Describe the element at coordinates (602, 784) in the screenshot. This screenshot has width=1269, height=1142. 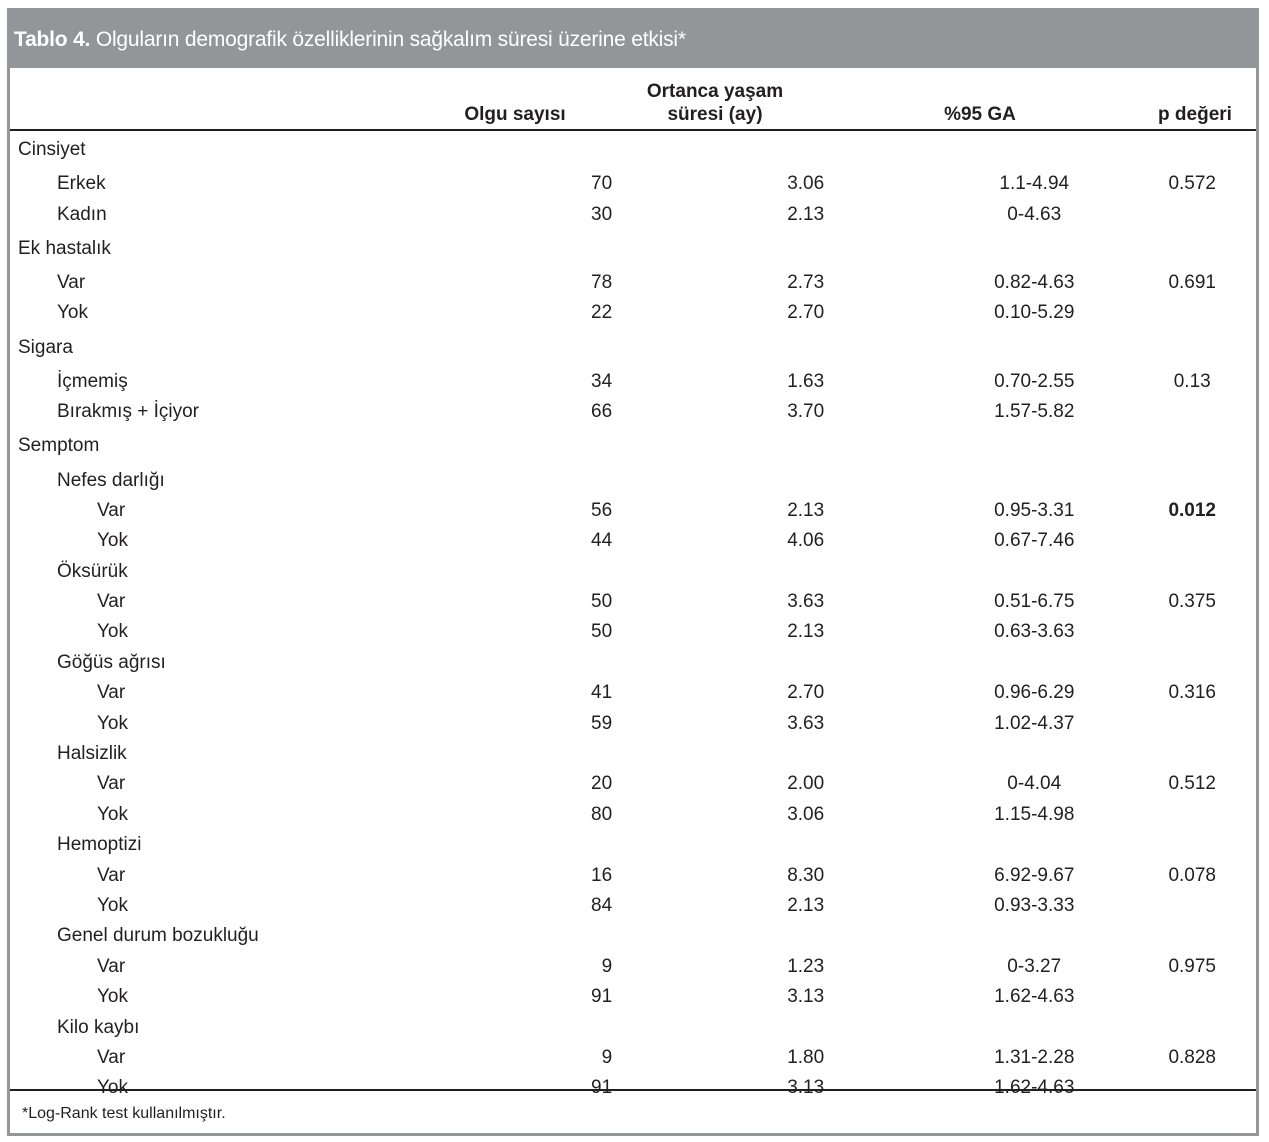
I see `count-cell: 20` at that location.